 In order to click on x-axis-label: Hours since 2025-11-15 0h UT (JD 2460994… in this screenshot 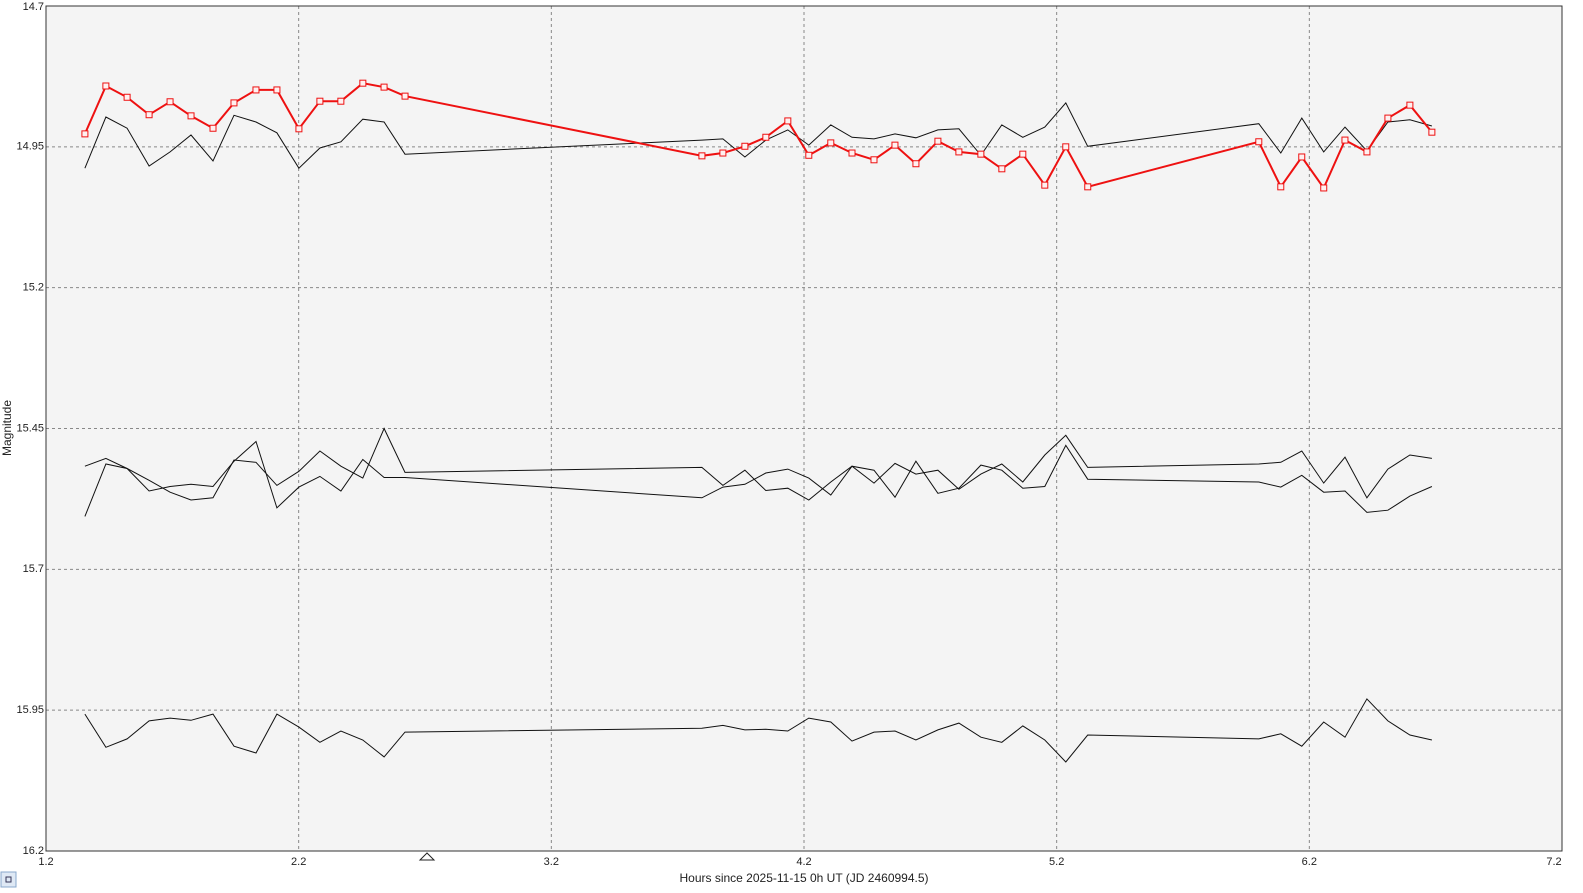, I will do `click(803, 878)`.